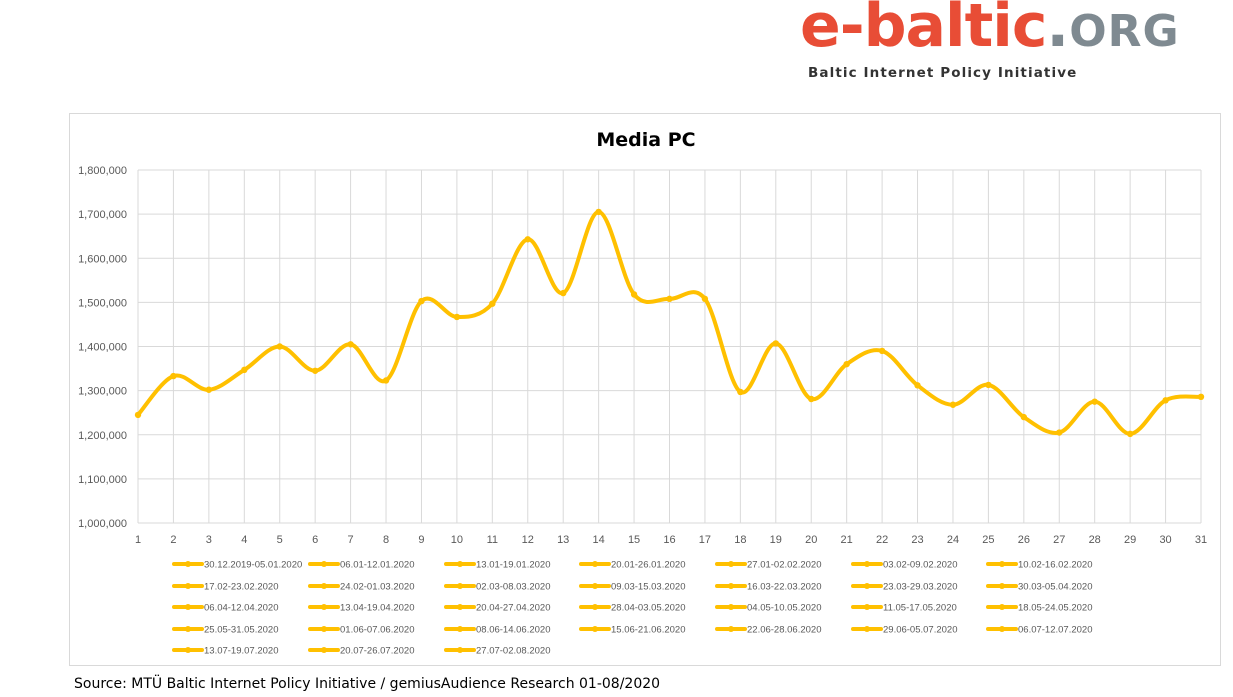 This screenshot has width=1233, height=697. What do you see at coordinates (811, 540) in the screenshot?
I see `x-tick-label: 20` at bounding box center [811, 540].